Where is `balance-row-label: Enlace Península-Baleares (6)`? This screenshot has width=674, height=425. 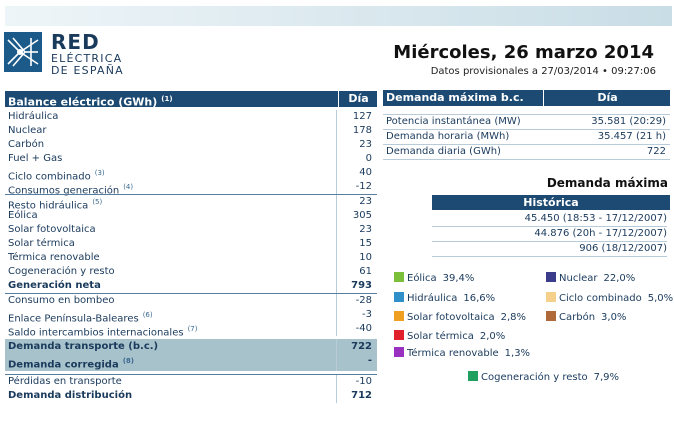 balance-row-label: Enlace Península-Baleares (6) is located at coordinates (80, 318).